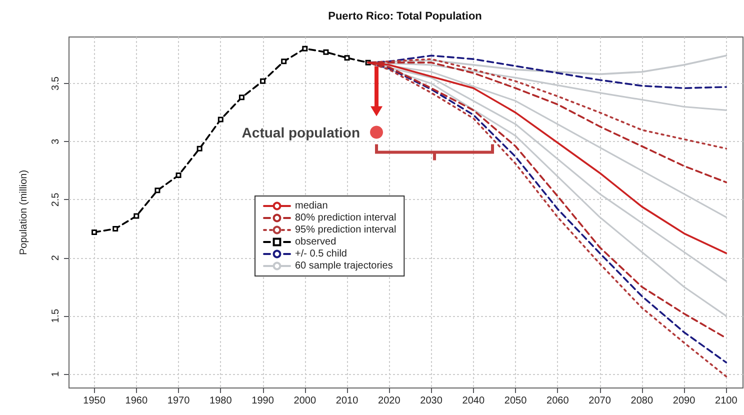  Describe the element at coordinates (516, 401) in the screenshot. I see `x-tick-label: 2050` at that location.